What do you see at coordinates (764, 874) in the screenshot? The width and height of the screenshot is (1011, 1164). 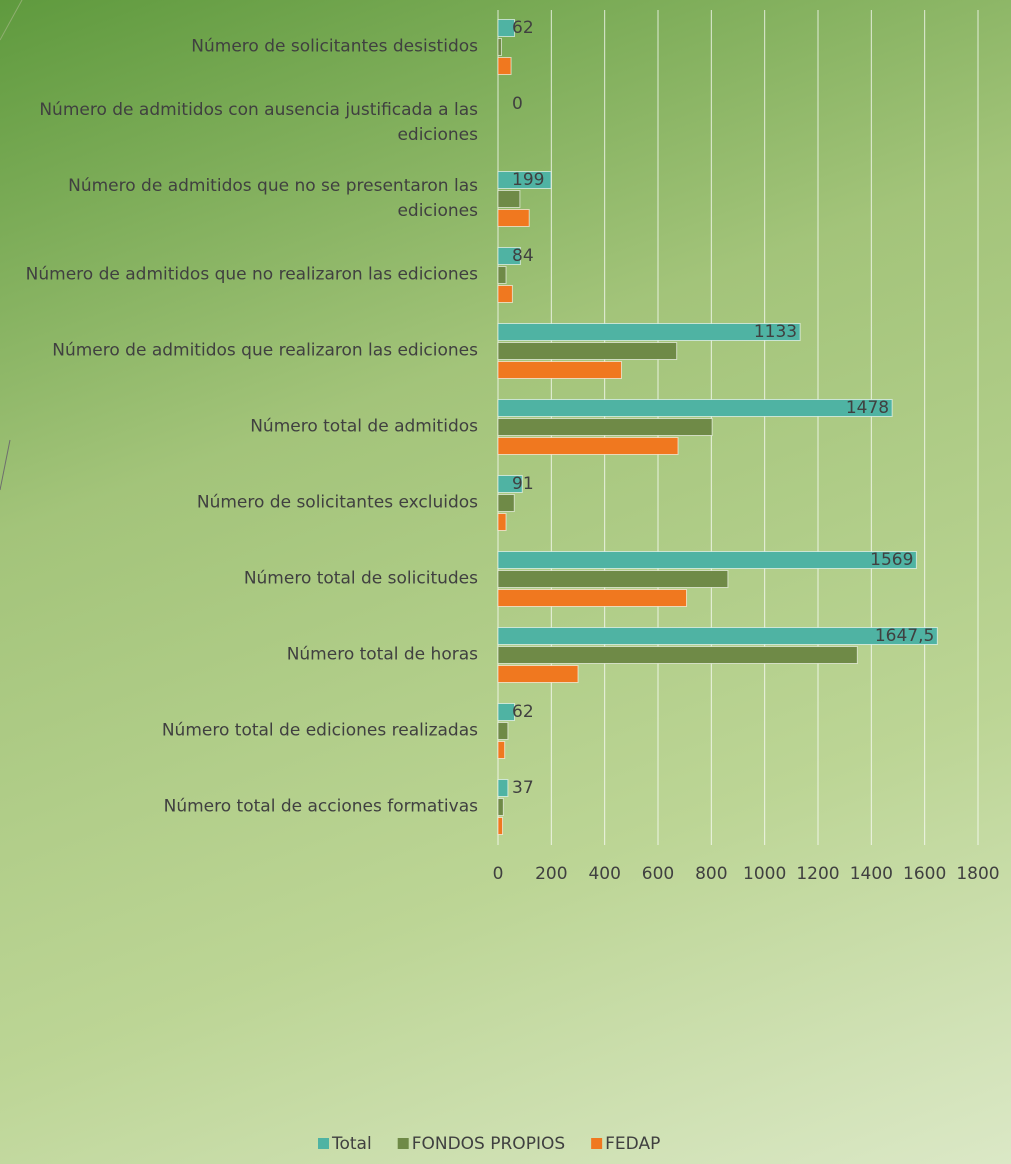 I see `x-tick-label: 1000` at bounding box center [764, 874].